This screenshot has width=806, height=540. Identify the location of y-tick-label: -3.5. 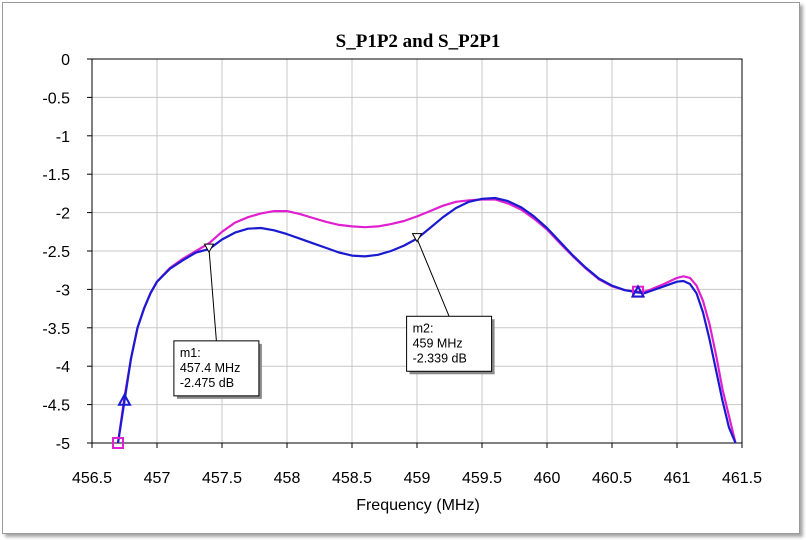
(56, 329).